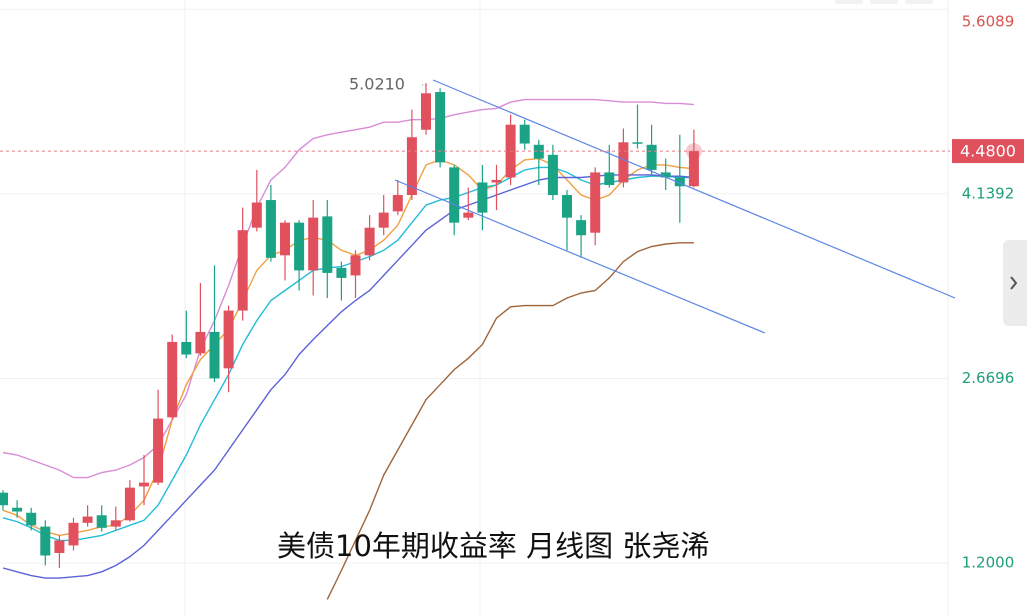  What do you see at coordinates (988, 193) in the screenshot?
I see `y-tick-label: 4.1392` at bounding box center [988, 193].